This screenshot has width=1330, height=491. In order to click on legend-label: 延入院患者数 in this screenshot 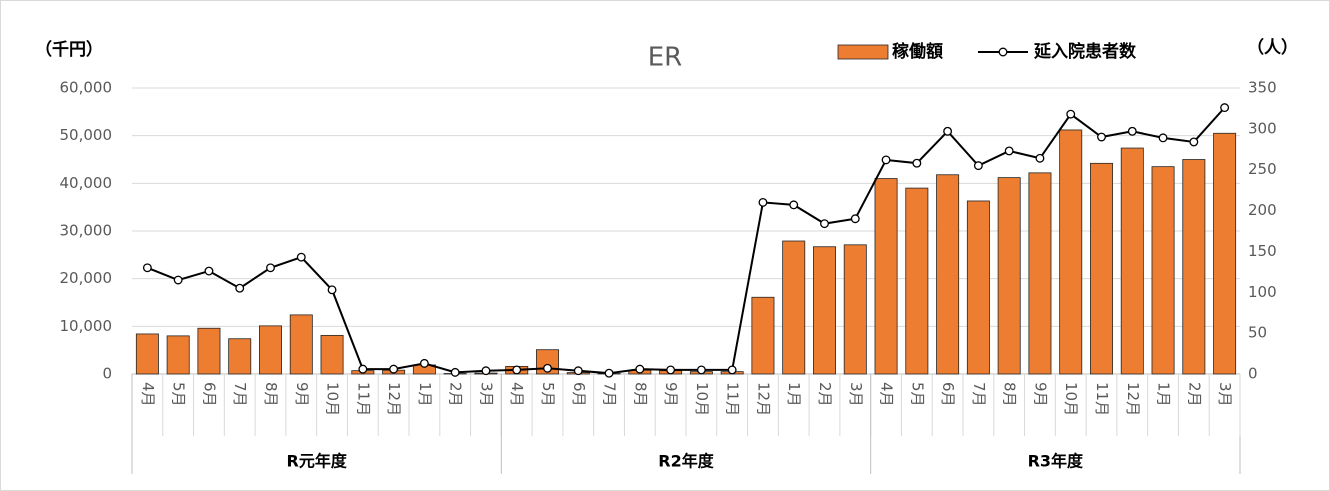, I will do `click(1085, 51)`.